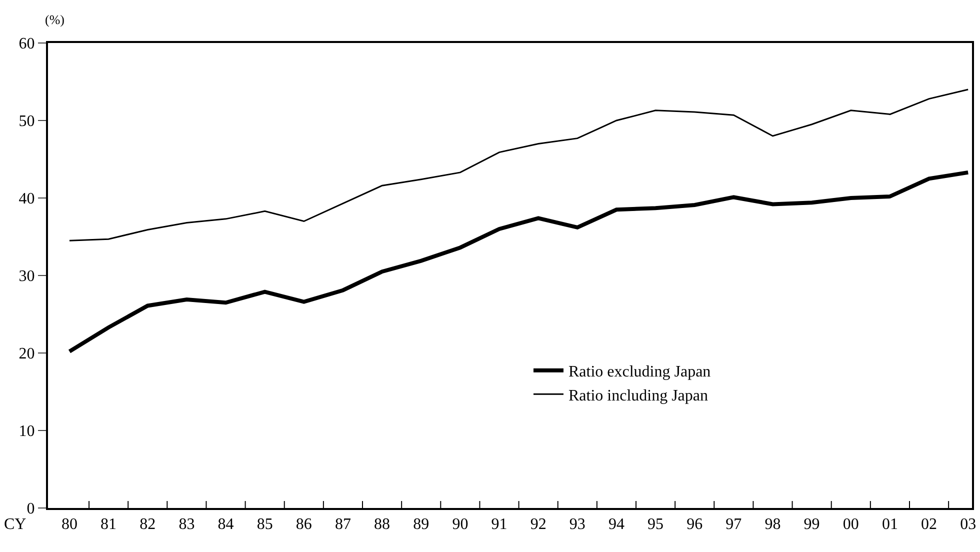  Describe the element at coordinates (226, 525) in the screenshot. I see `x-tick-label: 84` at that location.